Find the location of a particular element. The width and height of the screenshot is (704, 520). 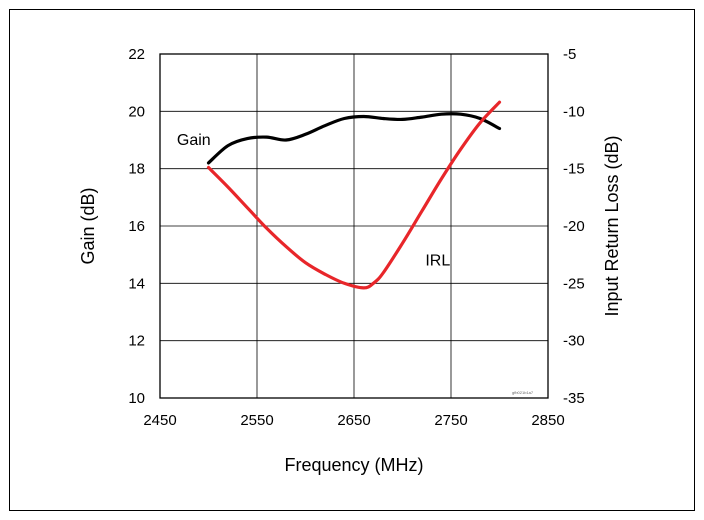

y-left-tick-label: 10 is located at coordinates (136, 398).